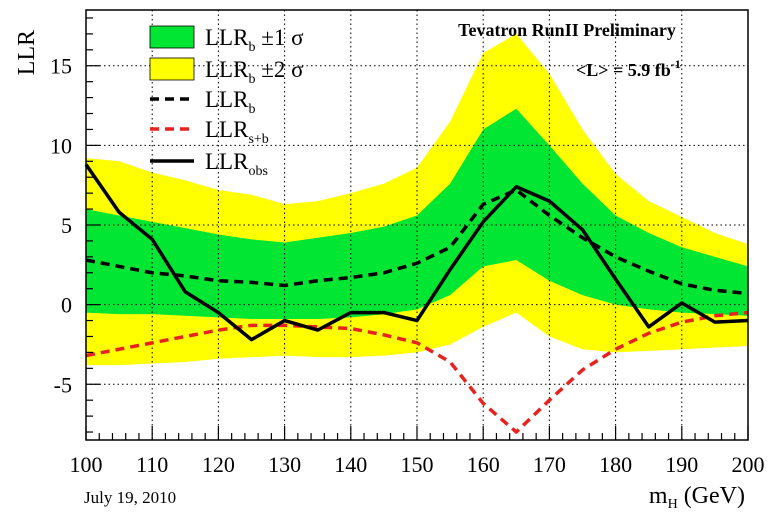 Image resolution: width=771 pixels, height=514 pixels. I want to click on x-axis-label-main: m, so click(658, 496).